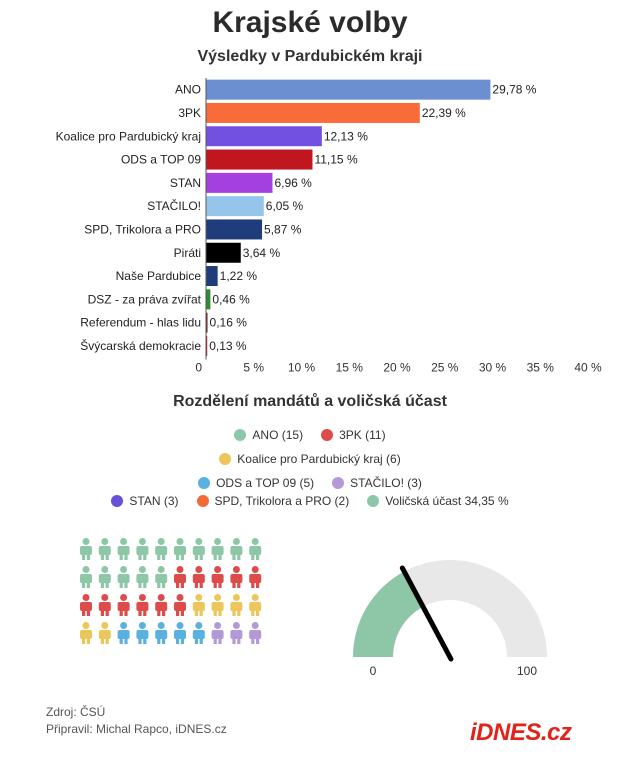 This screenshot has height=761, width=620. Describe the element at coordinates (388, 614) in the screenshot. I see `gauge-fill` at that location.